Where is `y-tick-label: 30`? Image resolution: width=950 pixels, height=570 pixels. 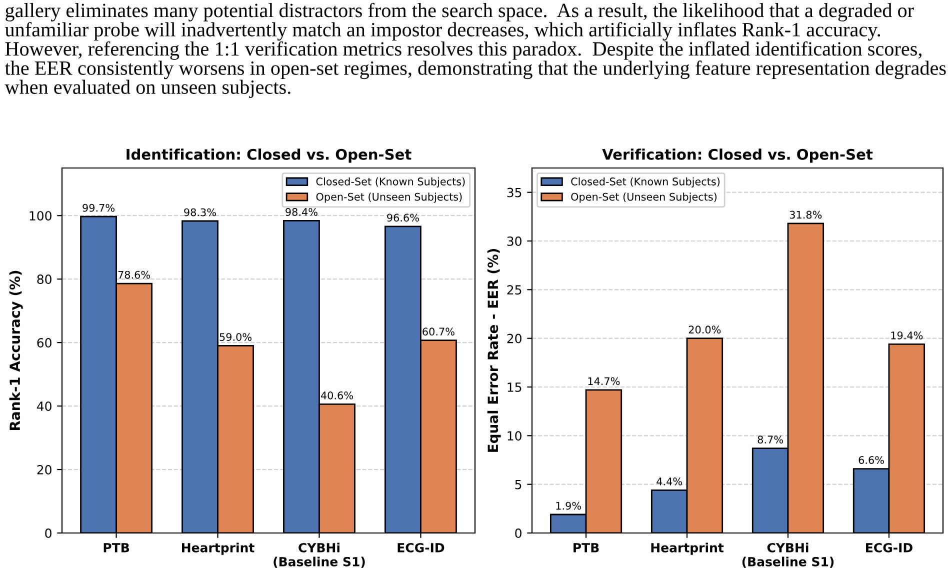
y-tick-label: 30 is located at coordinates (514, 241).